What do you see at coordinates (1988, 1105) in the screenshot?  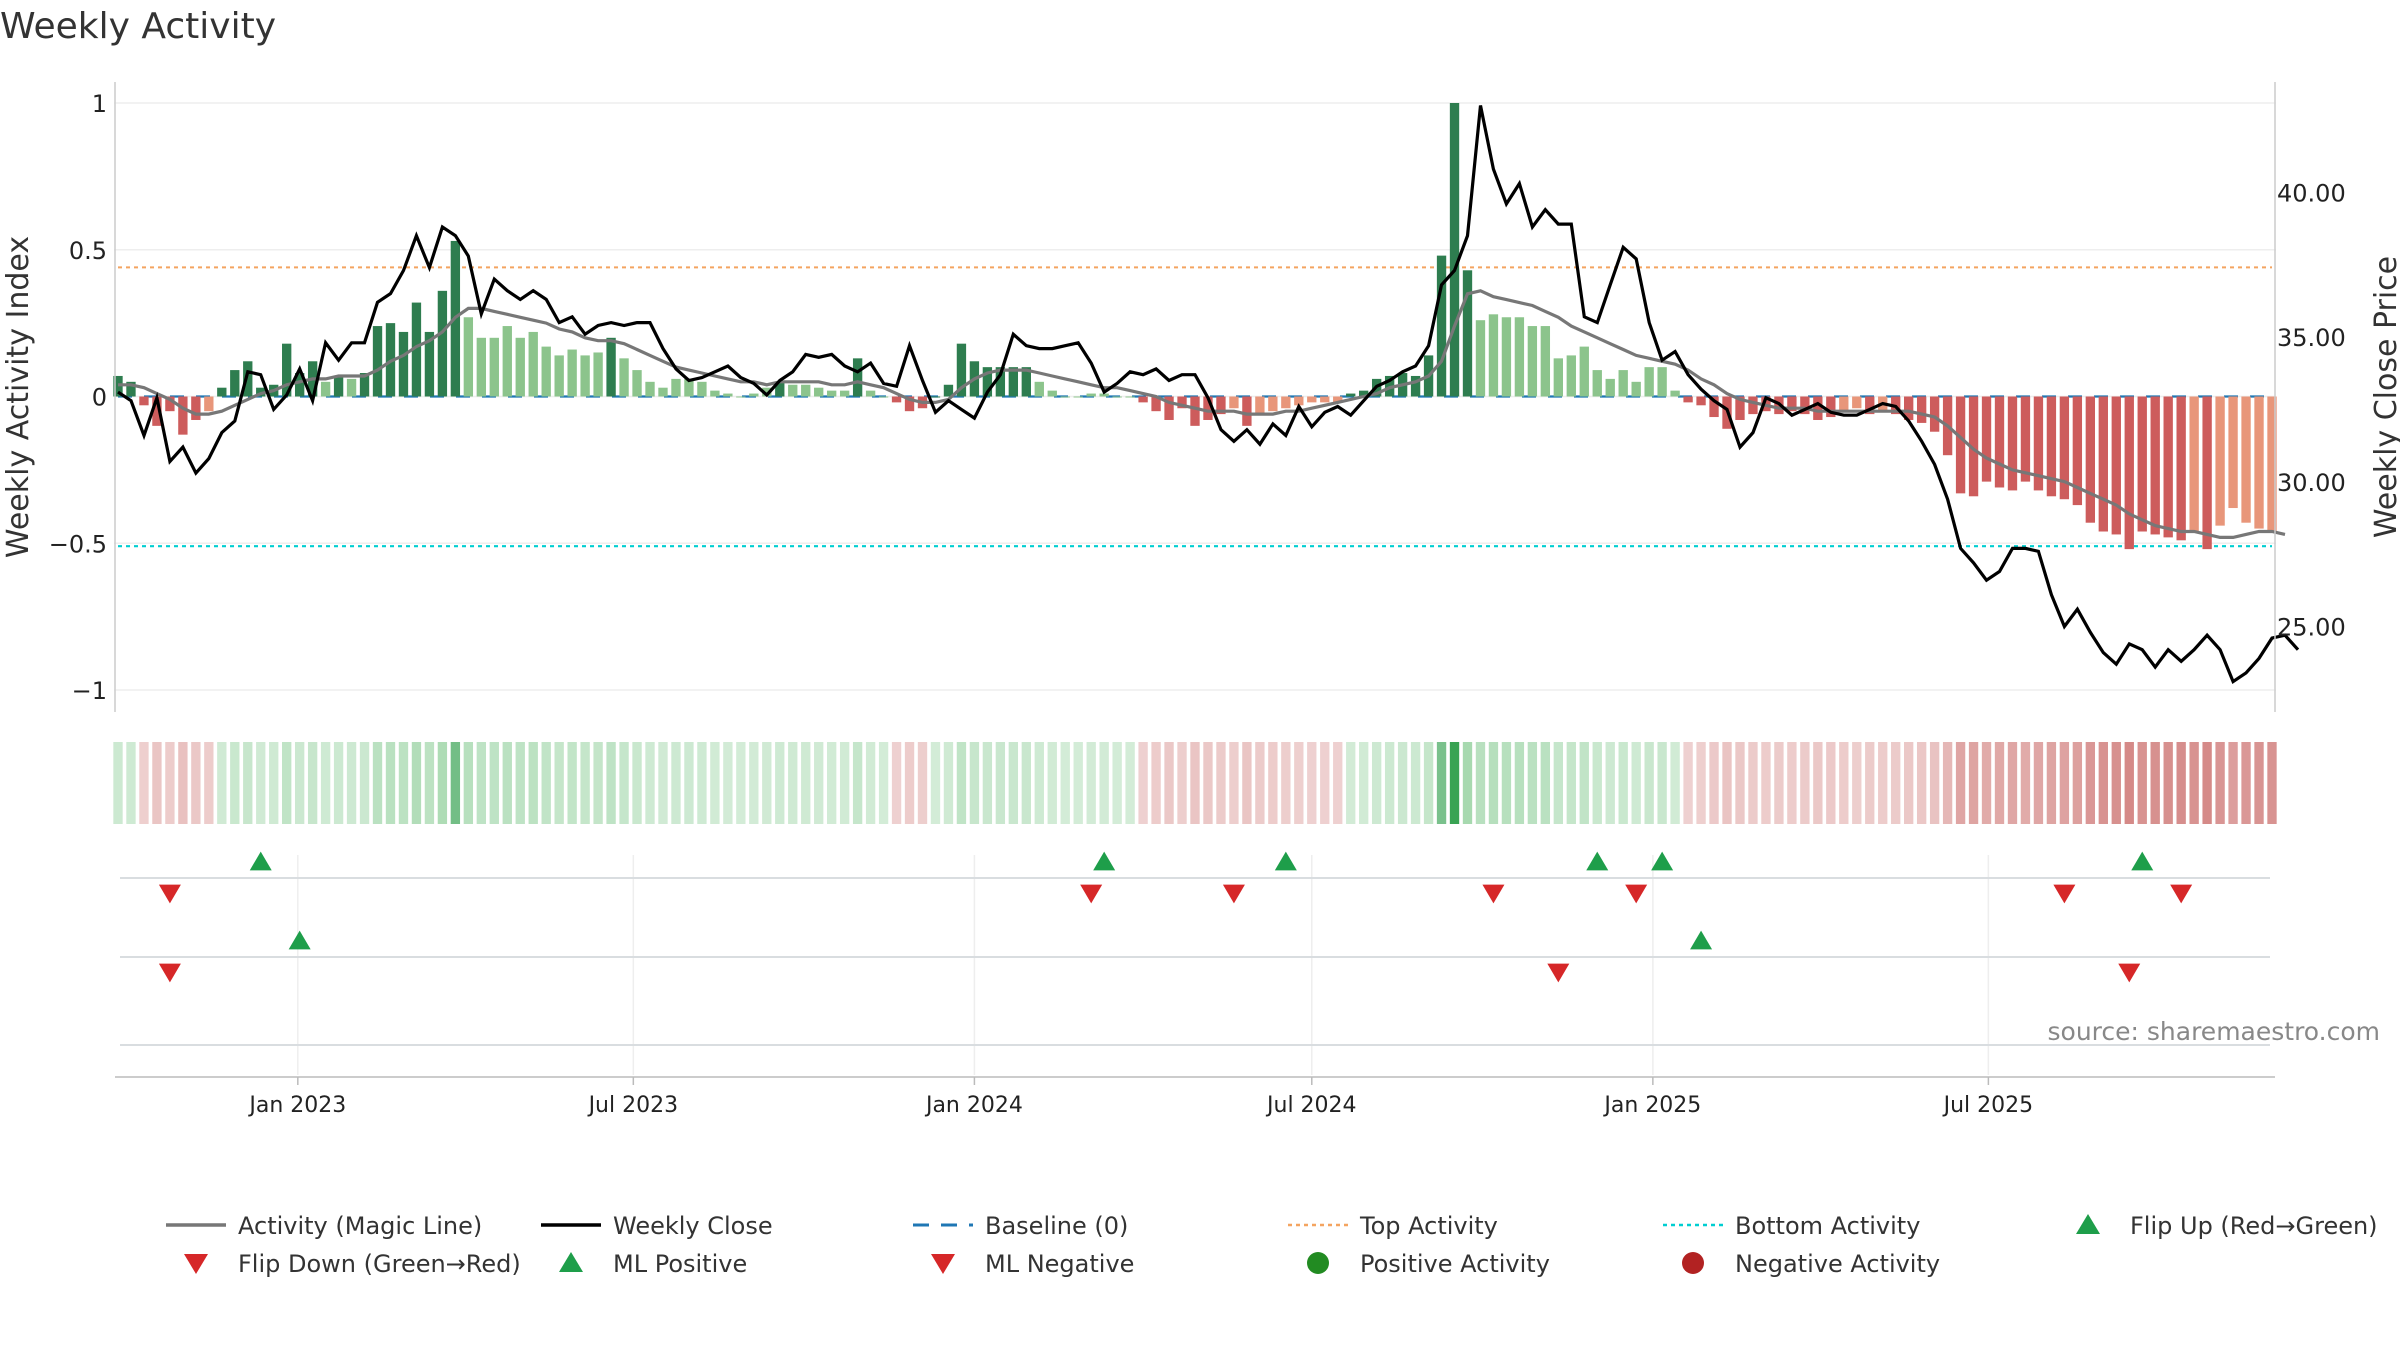 I see `x-tick-label: Jul 2025` at bounding box center [1988, 1105].